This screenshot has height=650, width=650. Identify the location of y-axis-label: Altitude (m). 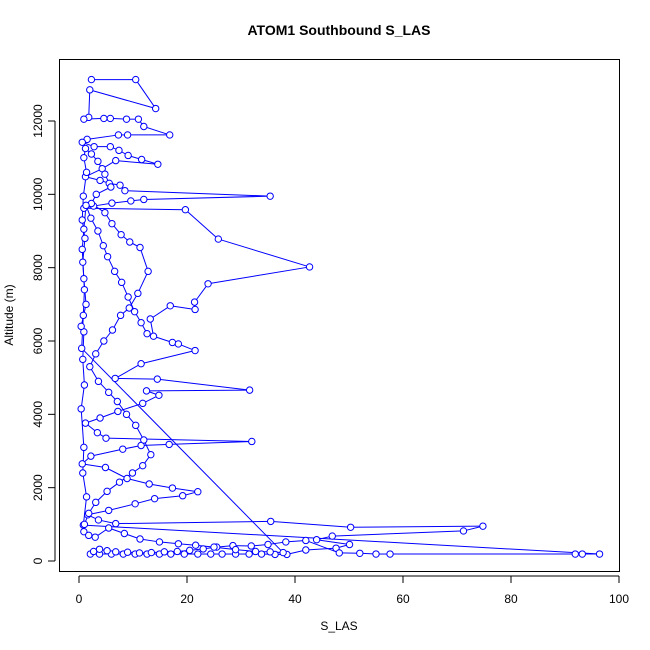
(9, 314).